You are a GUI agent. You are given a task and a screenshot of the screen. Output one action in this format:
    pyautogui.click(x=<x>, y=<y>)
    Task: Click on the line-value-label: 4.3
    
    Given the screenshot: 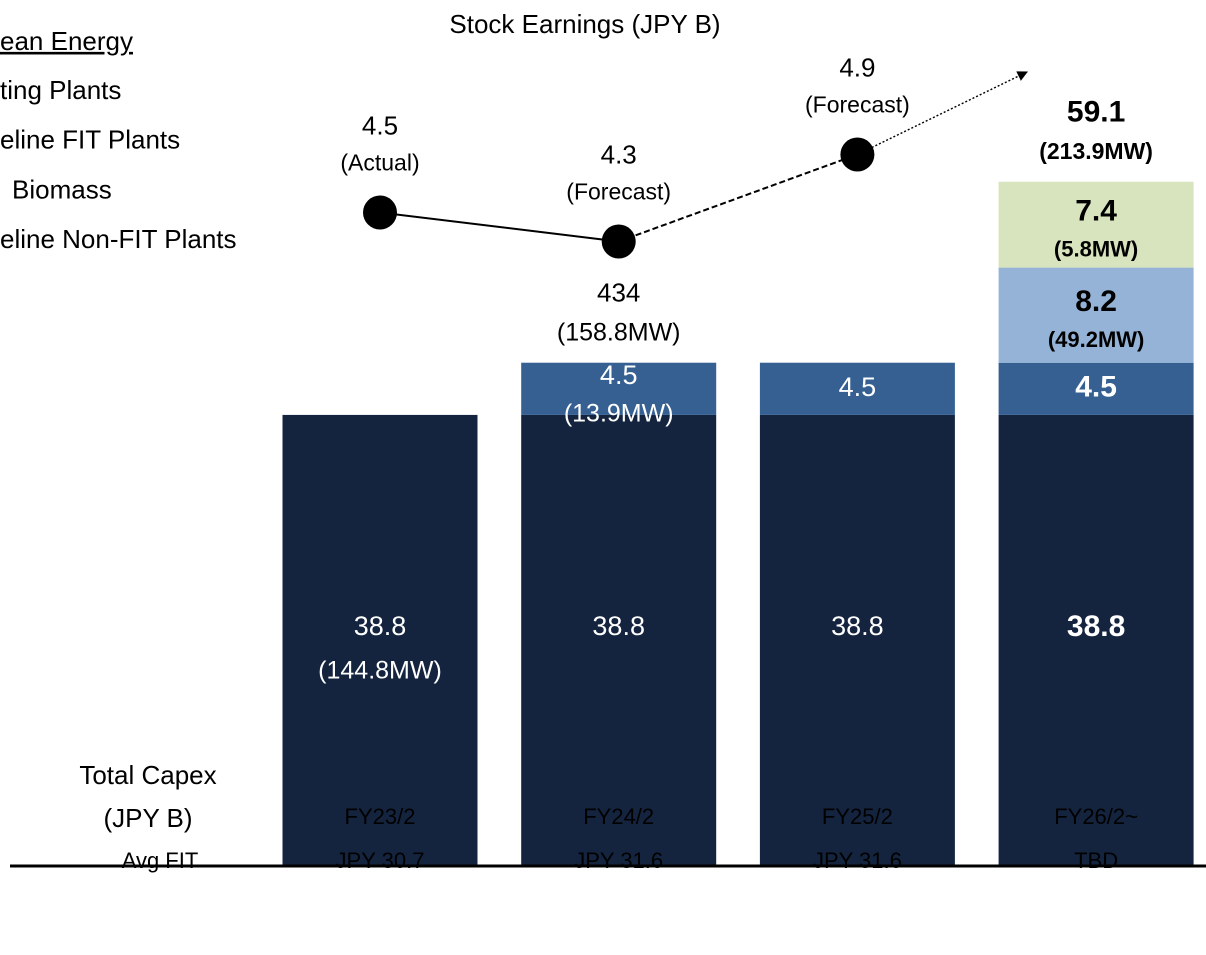 What is the action you would take?
    pyautogui.click(x=619, y=154)
    